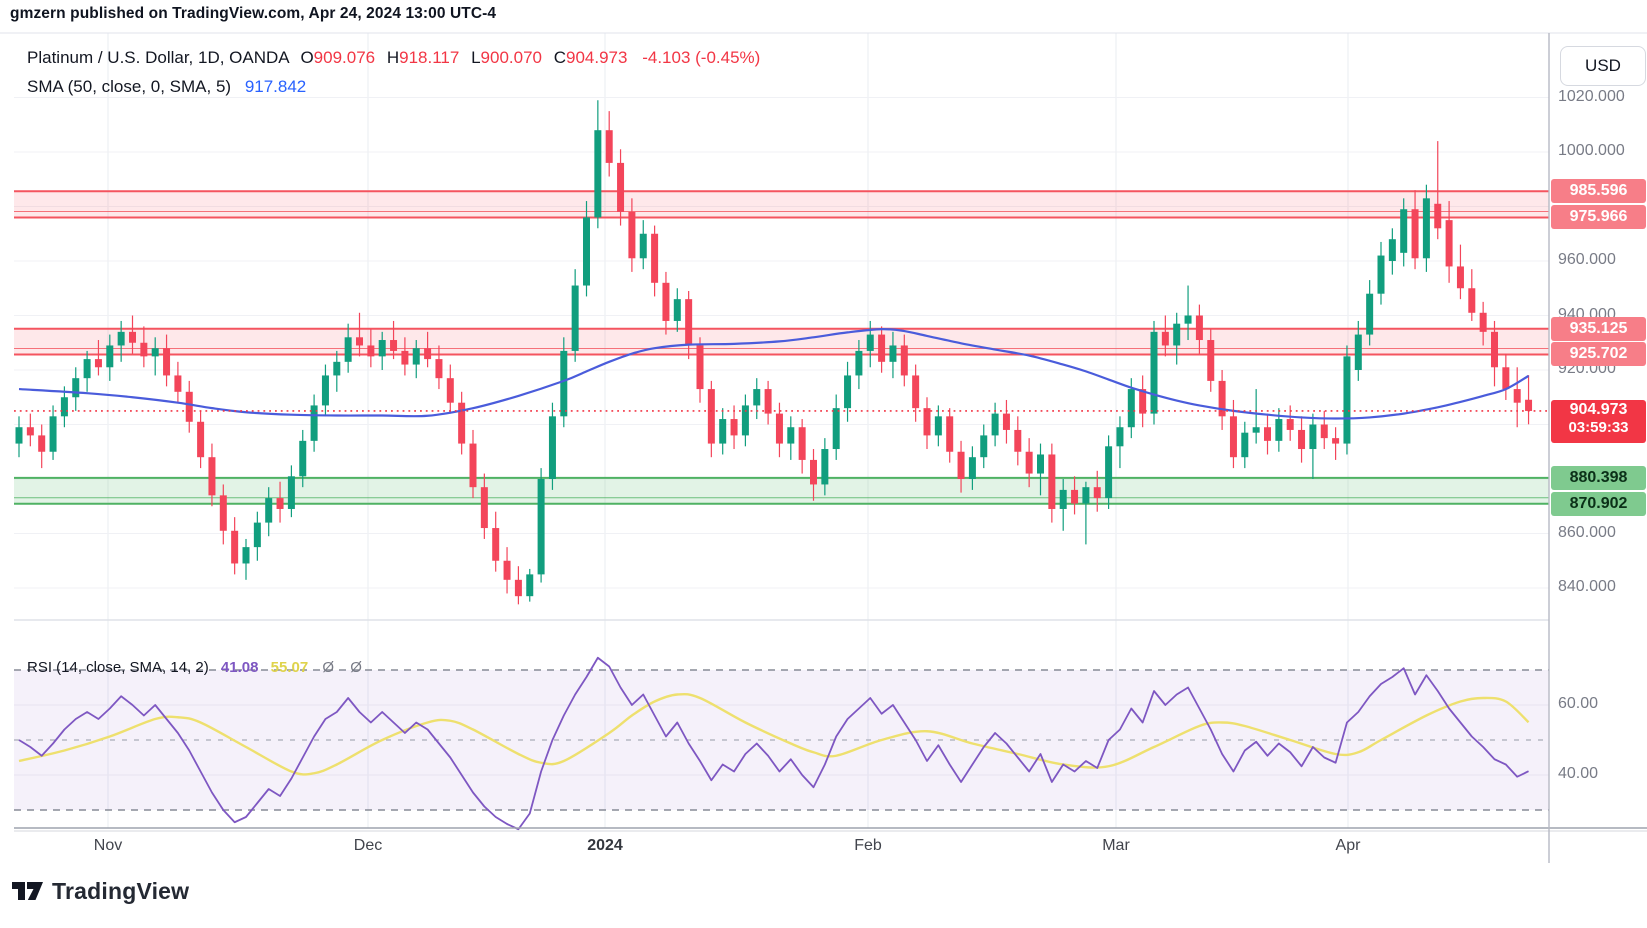 The image size is (1647, 928). Describe the element at coordinates (1603, 66) in the screenshot. I see `currency-toggle-button: USD` at that location.